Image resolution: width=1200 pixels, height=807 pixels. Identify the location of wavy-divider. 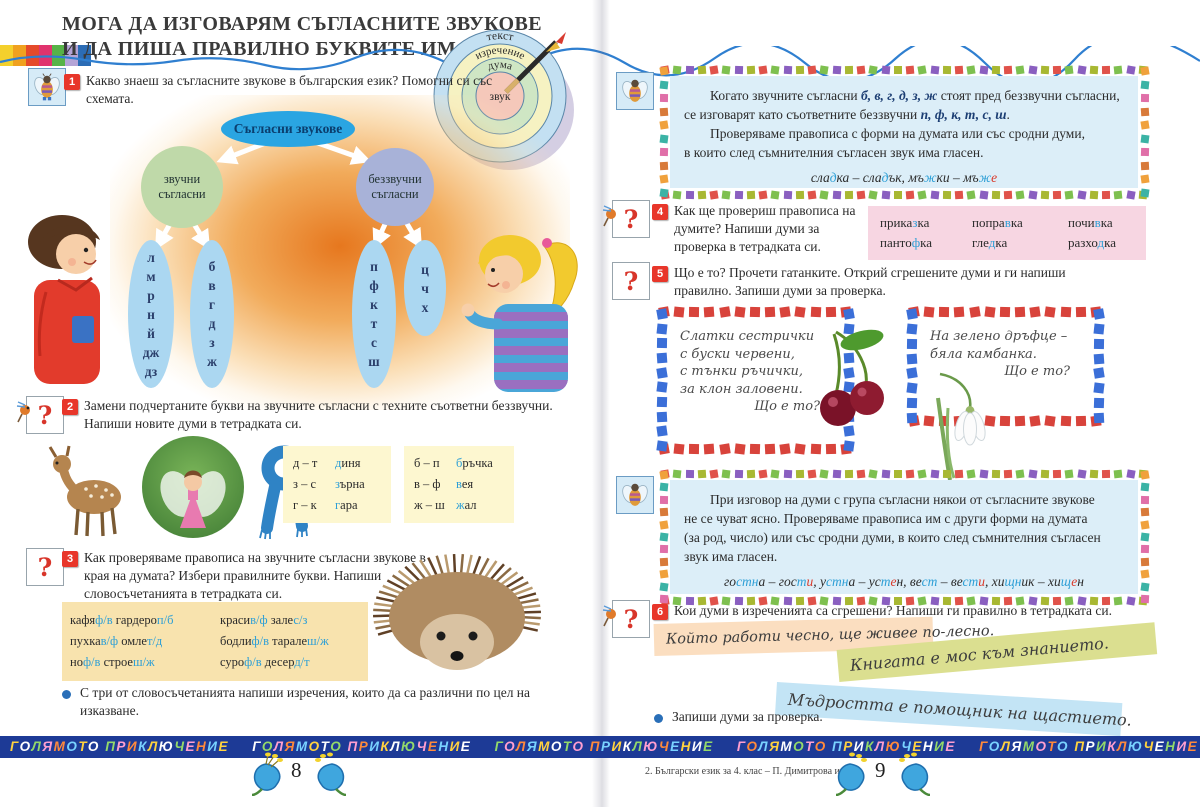
(600, 62).